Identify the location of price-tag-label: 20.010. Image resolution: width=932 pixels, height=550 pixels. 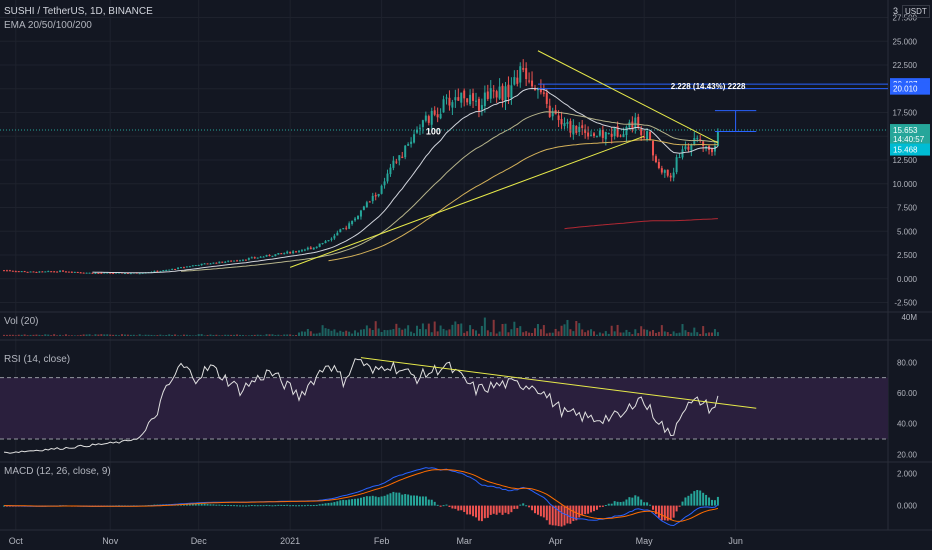
(905, 89).